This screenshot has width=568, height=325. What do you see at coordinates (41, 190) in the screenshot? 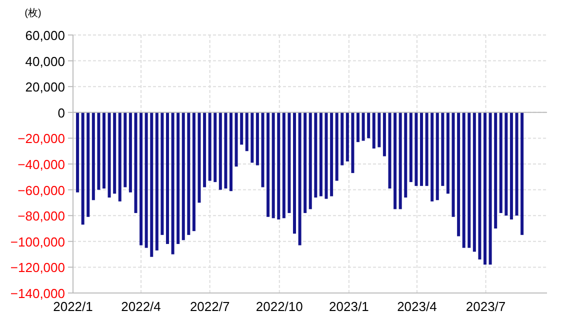
I see `y-tick-label: −60,000` at bounding box center [41, 190].